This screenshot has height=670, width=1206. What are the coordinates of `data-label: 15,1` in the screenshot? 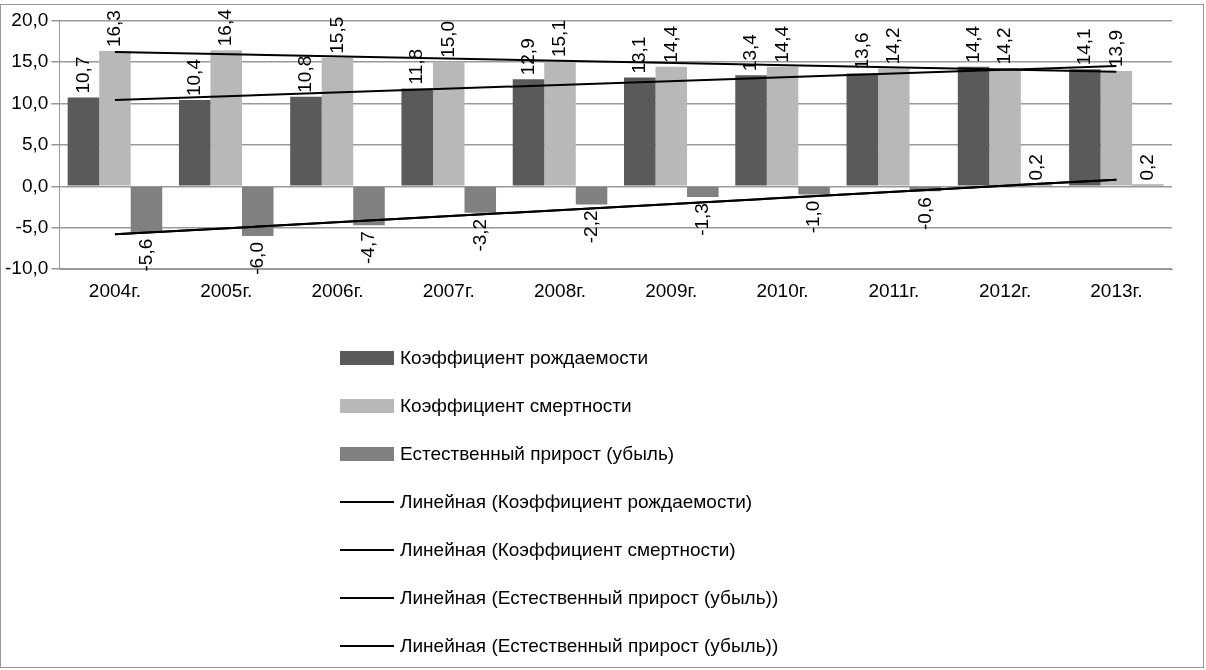 It's located at (559, 39).